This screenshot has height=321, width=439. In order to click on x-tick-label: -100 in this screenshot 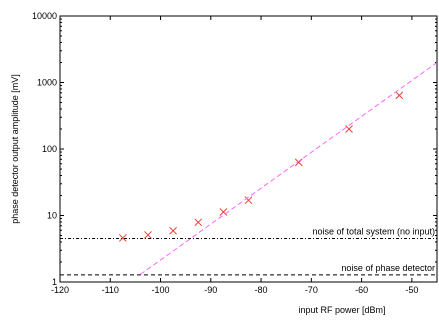, I will do `click(161, 290)`.